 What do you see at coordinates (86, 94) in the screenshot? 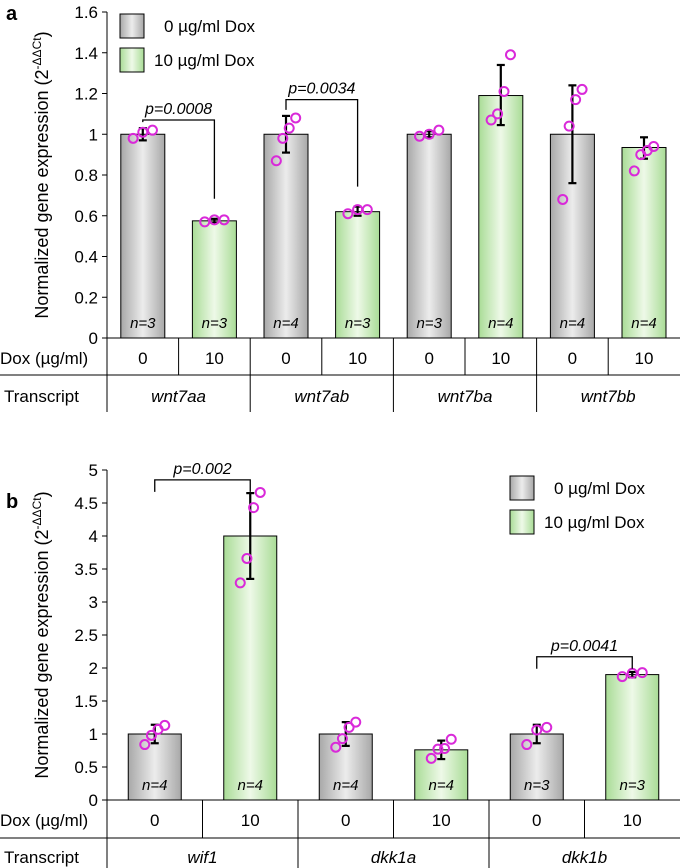
I see `y-tick-label: 1.2` at bounding box center [86, 94].